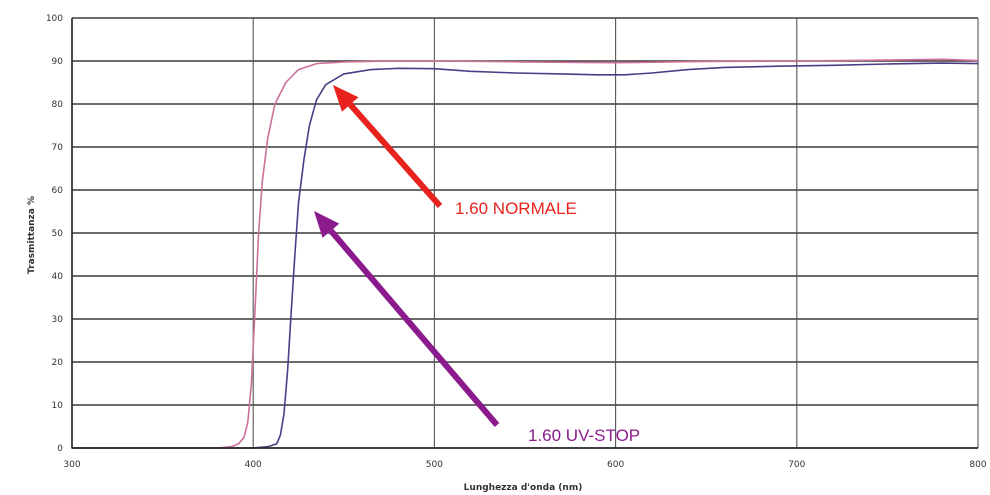  I want to click on y-tick-label: 40, so click(58, 277).